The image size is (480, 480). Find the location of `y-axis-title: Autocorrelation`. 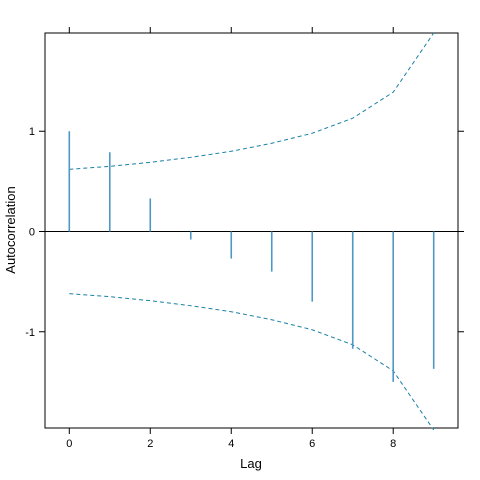

y-axis-title: Autocorrelation is located at coordinates (10, 229).